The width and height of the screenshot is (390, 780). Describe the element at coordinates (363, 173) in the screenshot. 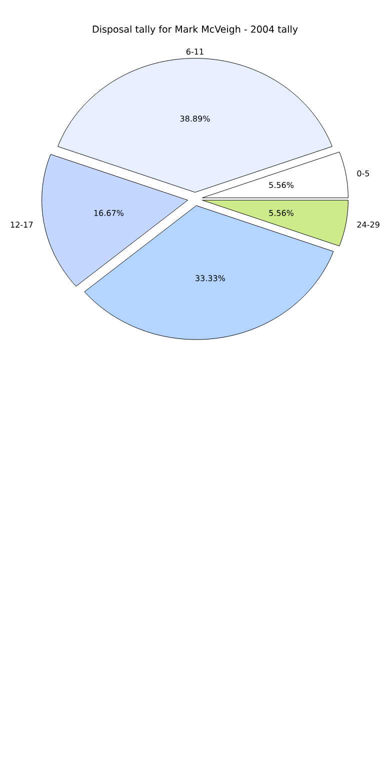

I see `slice-label: 0-5` at that location.